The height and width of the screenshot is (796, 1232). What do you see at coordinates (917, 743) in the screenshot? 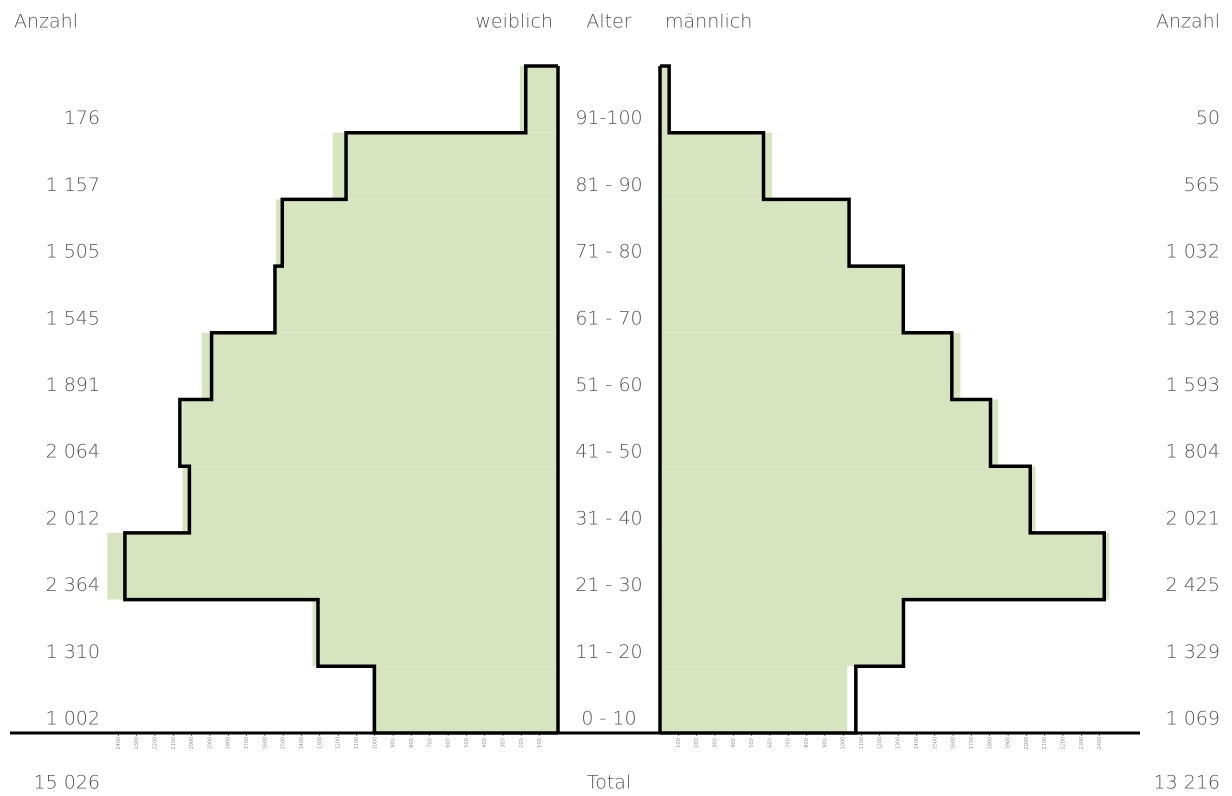
I see `tick-label: 1400` at bounding box center [917, 743].